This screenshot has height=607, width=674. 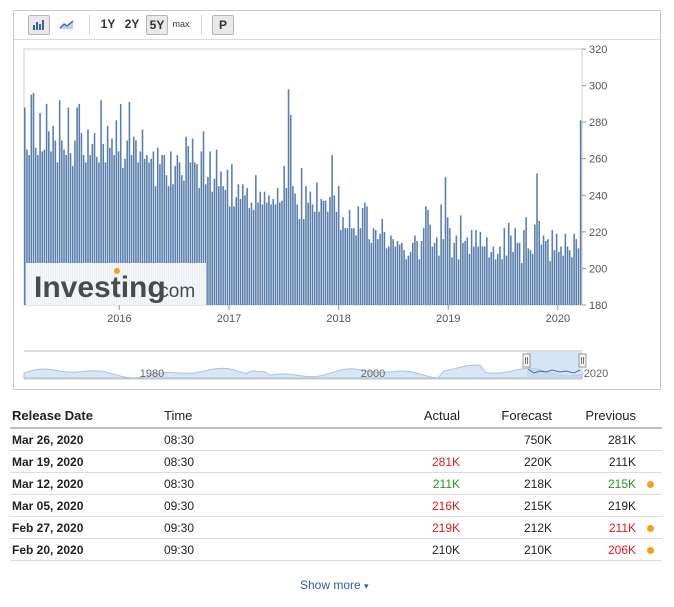 I want to click on range-max-button: max, so click(x=181, y=24).